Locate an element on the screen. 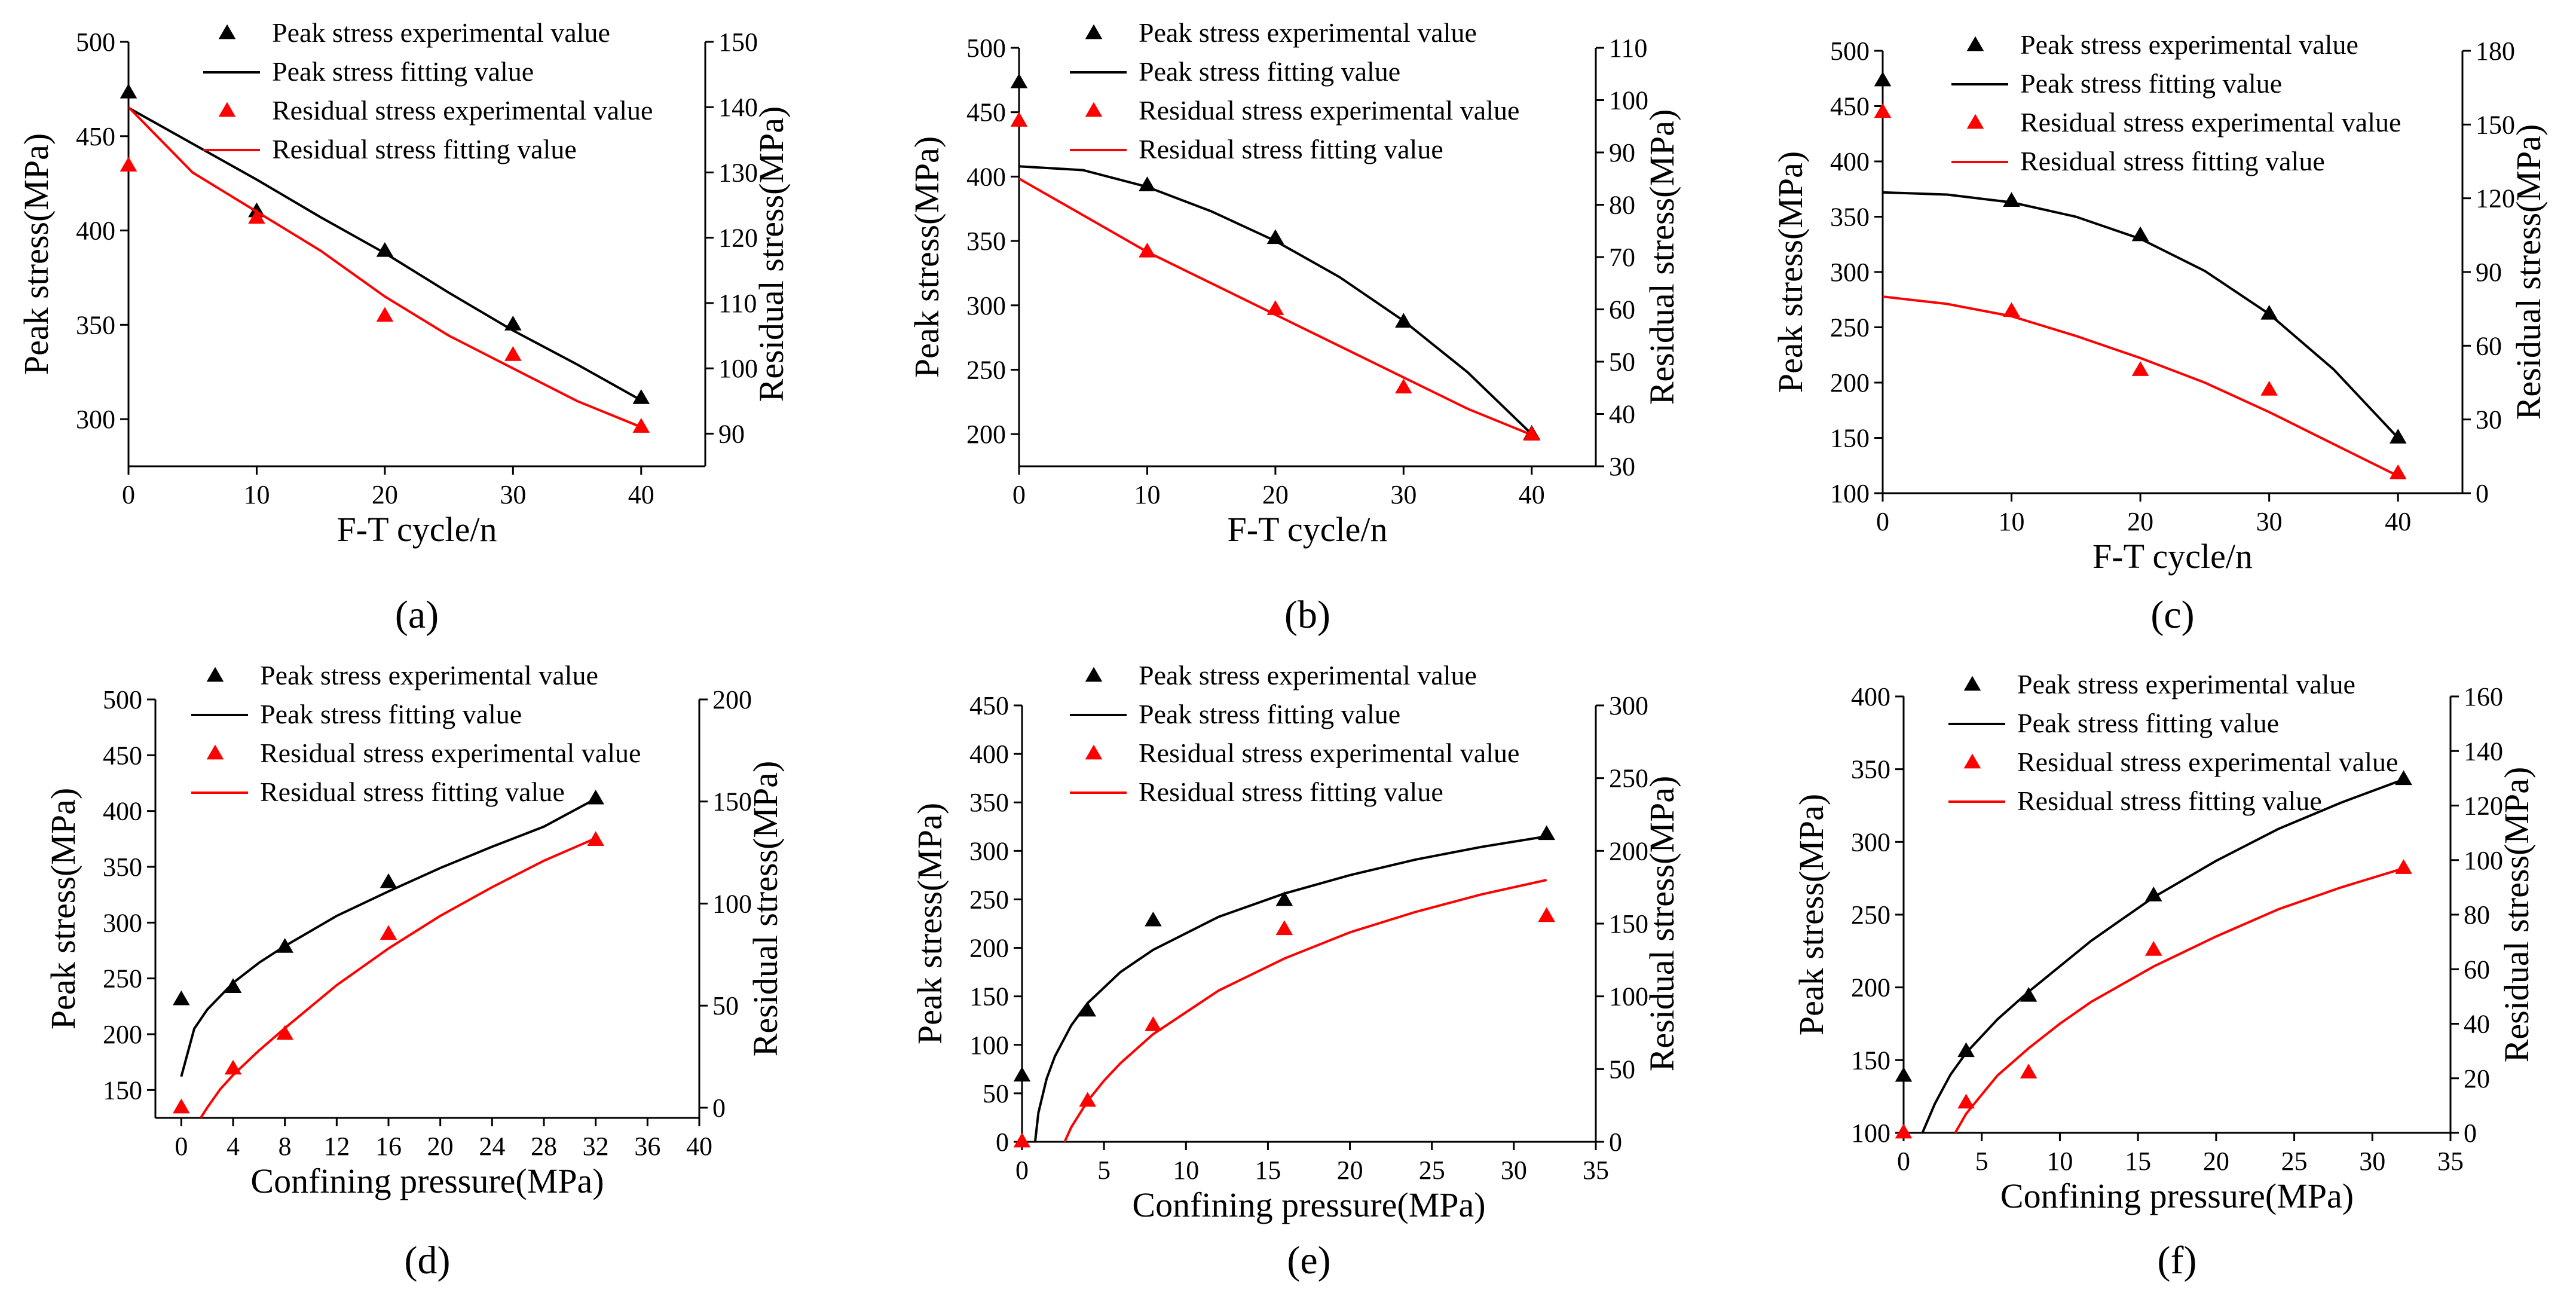 This screenshot has width=2576, height=1311. y-left-tick-label: 100 is located at coordinates (1870, 1133).